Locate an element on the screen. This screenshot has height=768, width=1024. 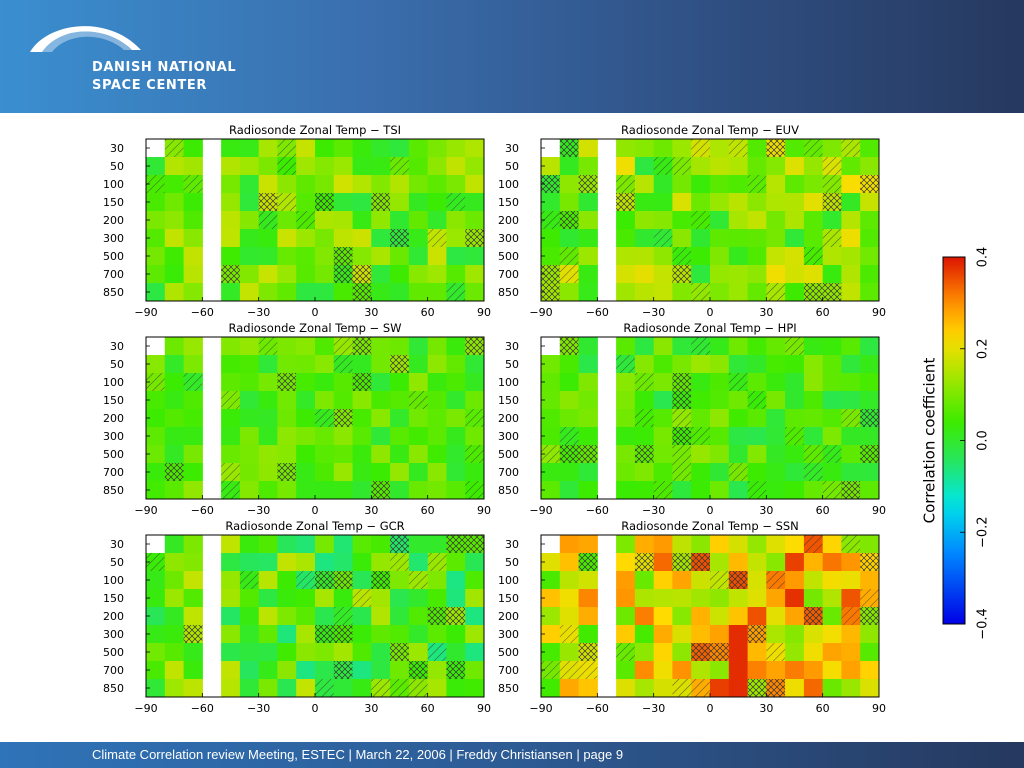
panel-title: Radiosonde Zonal Temp − SSN is located at coordinates (710, 526).